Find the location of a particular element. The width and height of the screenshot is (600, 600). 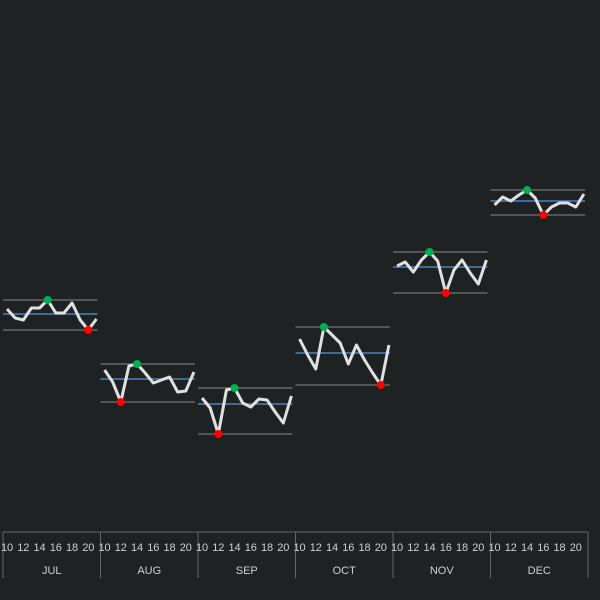

month-label: AUG is located at coordinates (149, 571).